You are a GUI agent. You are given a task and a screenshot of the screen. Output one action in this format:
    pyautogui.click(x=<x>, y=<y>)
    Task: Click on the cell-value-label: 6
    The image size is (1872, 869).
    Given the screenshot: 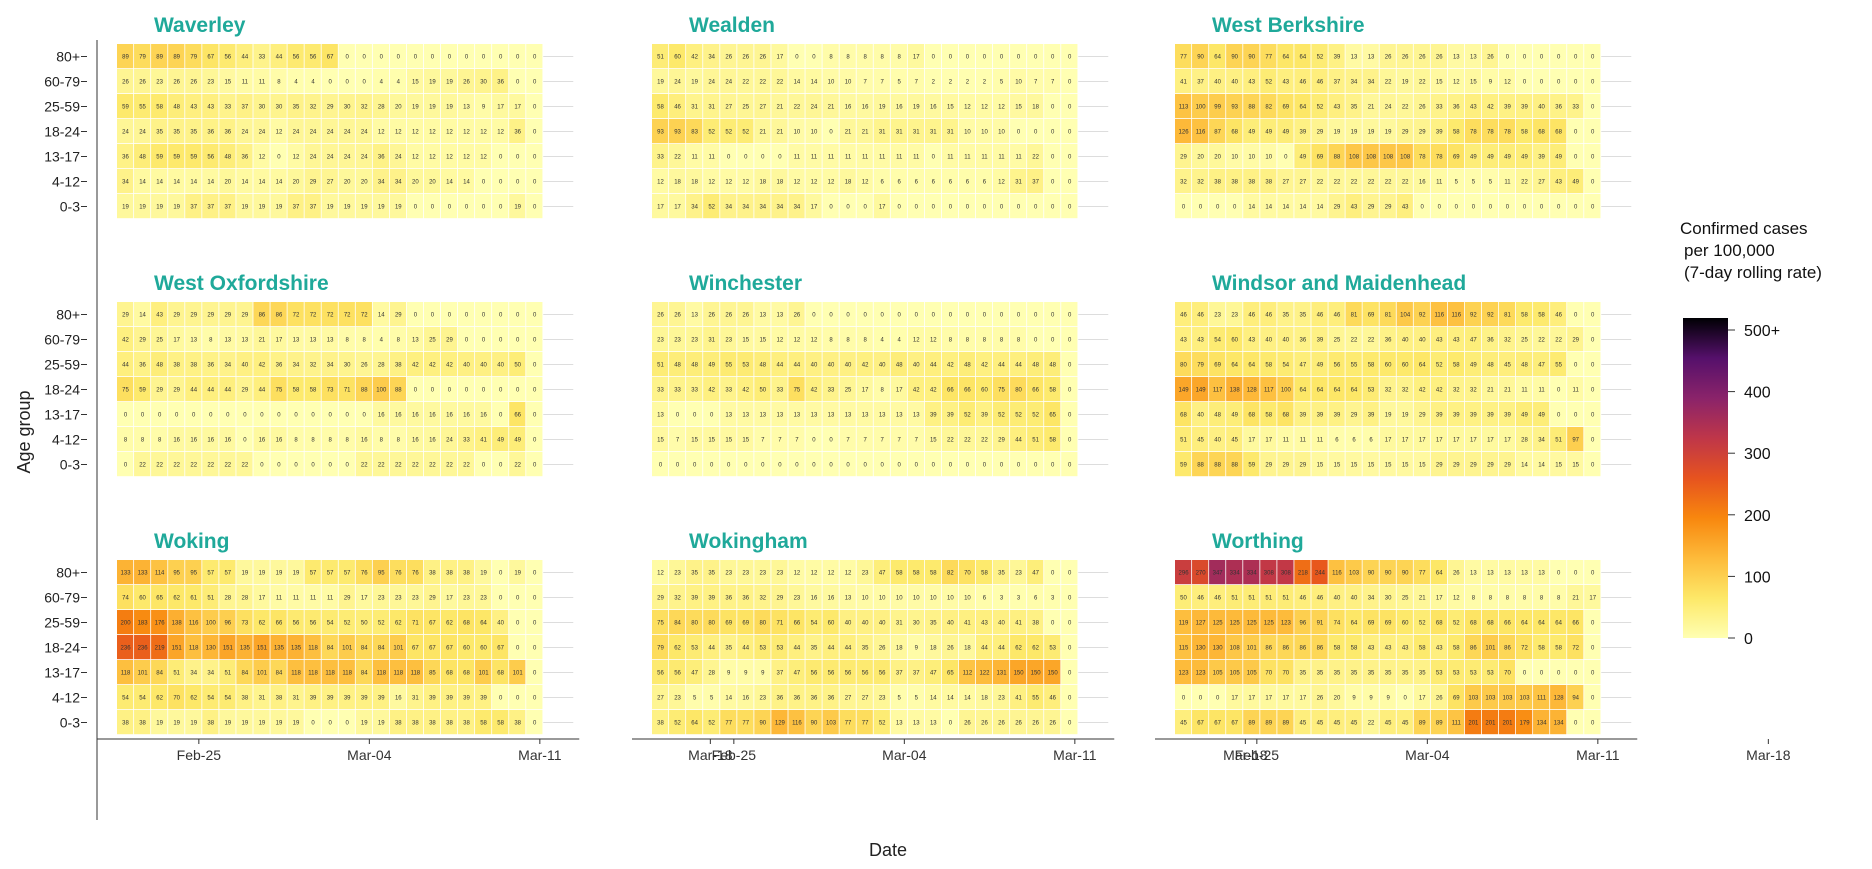 What is the action you would take?
    pyautogui.click(x=900, y=183)
    